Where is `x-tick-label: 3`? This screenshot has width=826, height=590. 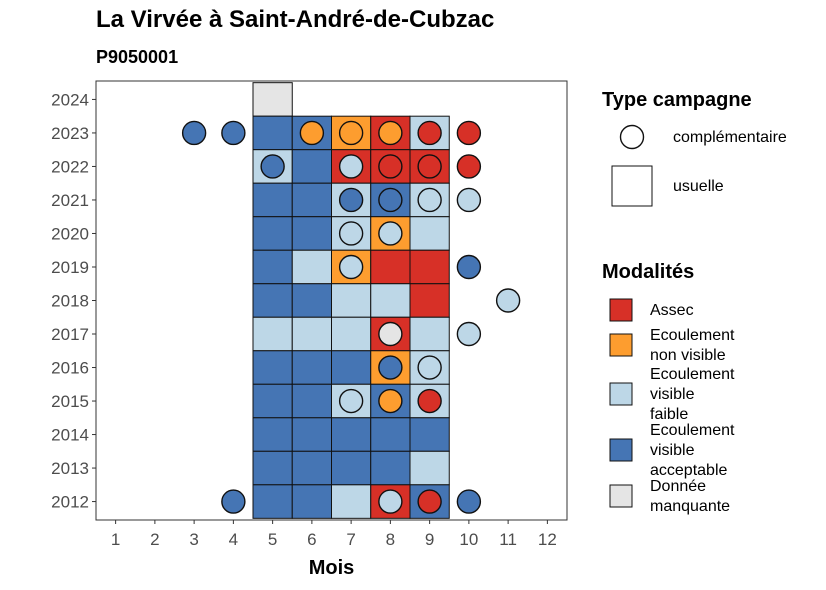
x-tick-label: 3 is located at coordinates (193, 539).